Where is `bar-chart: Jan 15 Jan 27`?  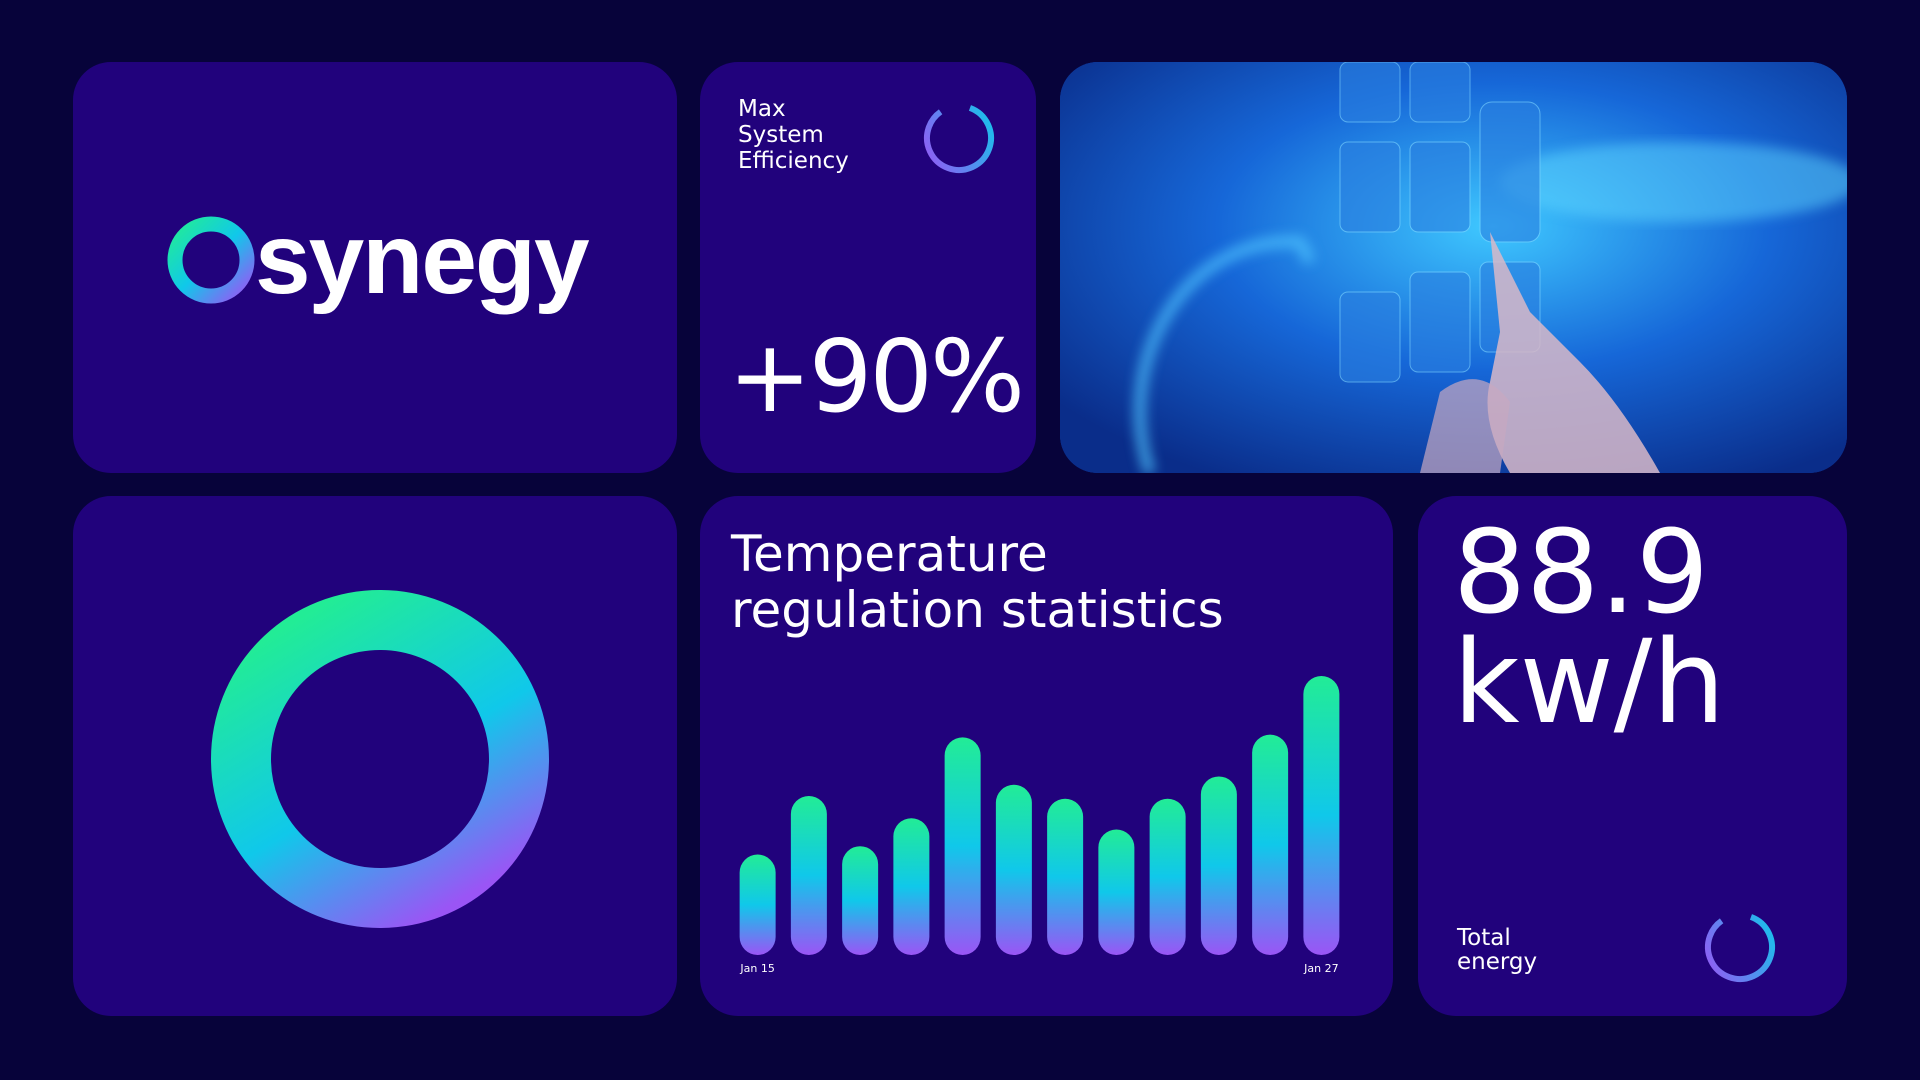 bar-chart: Jan 15 Jan 27 is located at coordinates (1039, 825).